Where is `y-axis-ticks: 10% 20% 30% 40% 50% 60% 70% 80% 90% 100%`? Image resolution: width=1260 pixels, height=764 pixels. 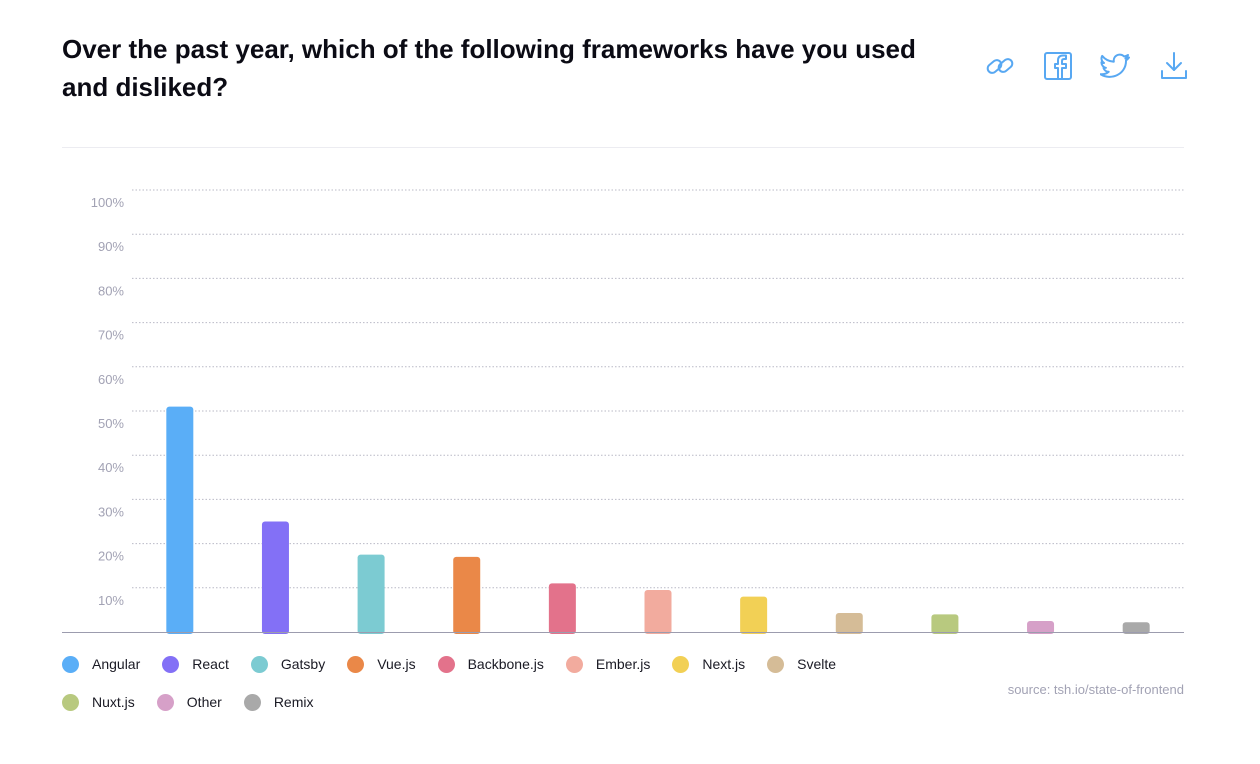
y-axis-ticks: 10% 20% 30% 40% 50% 60% 70% 80% 90% 100% is located at coordinates (108, 401).